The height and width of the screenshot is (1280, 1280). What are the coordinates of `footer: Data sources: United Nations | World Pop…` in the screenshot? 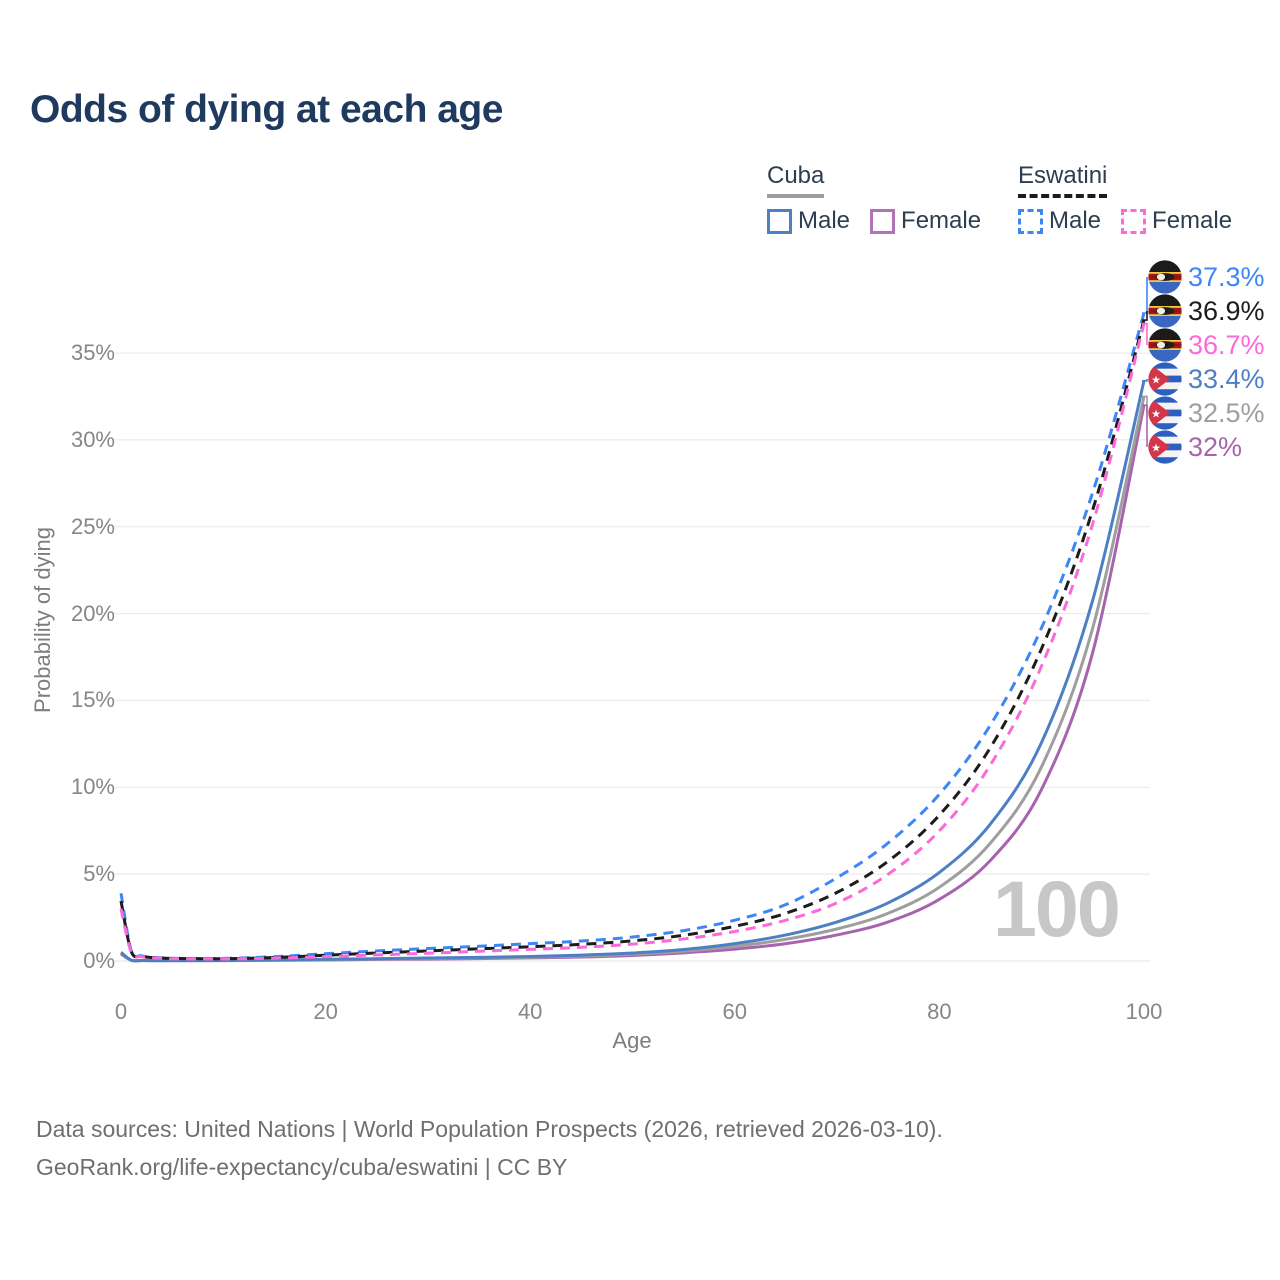 It's located at (489, 1148).